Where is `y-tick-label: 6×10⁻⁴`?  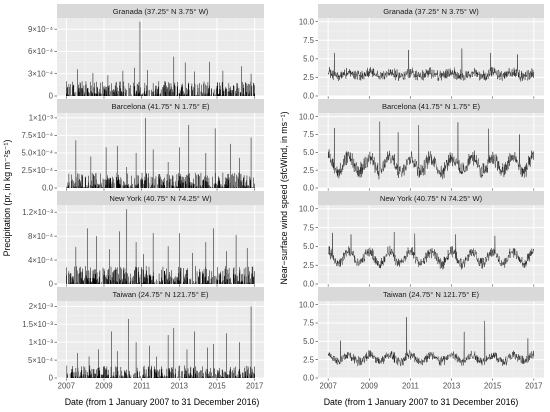
y-tick-label: 6×10⁻⁴ is located at coordinates (40, 51).